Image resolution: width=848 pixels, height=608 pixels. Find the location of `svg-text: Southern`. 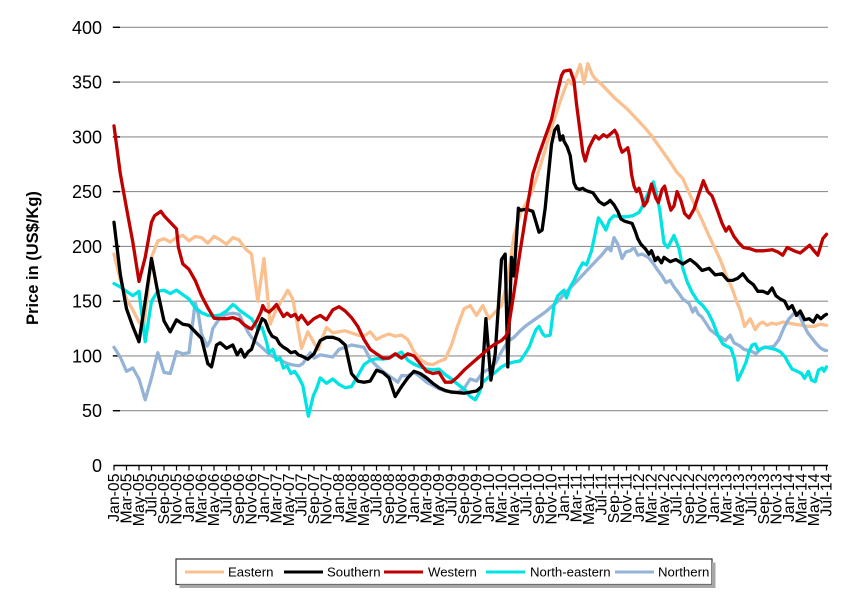

svg-text: Southern is located at coordinates (354, 572).